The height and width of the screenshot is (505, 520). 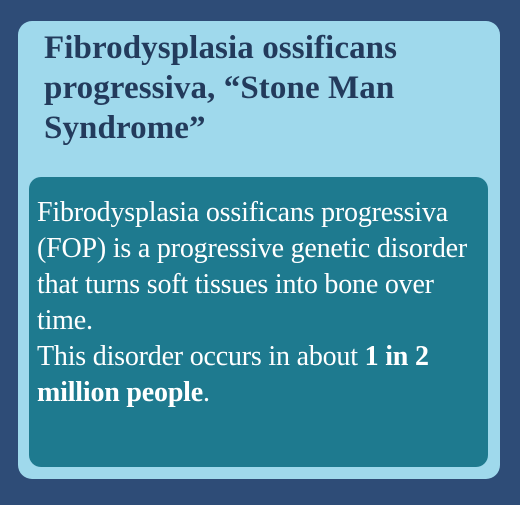 What do you see at coordinates (233, 374) in the screenshot?
I see `occurrence-rate: 1 in 2 million people` at bounding box center [233, 374].